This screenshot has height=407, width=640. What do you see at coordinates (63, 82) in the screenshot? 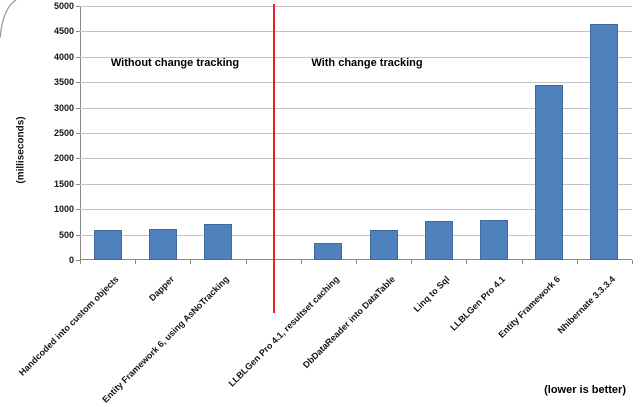
I see `y-tick-label: 3500` at bounding box center [63, 82].